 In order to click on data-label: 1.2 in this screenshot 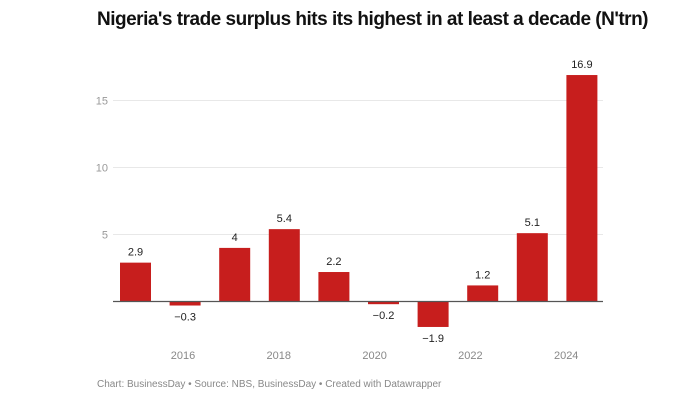, I will do `click(482, 275)`.